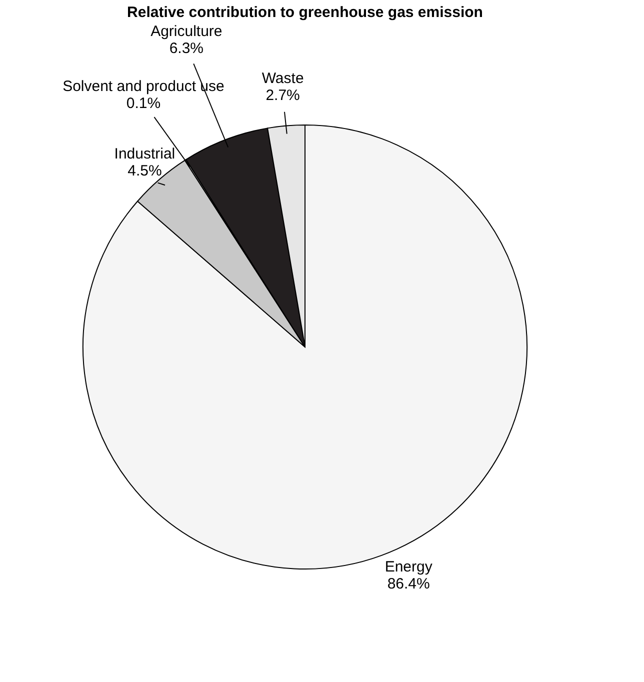 This screenshot has height=682, width=644. I want to click on chart-title: Relative contribution to greenhouse gas emission, so click(305, 13).